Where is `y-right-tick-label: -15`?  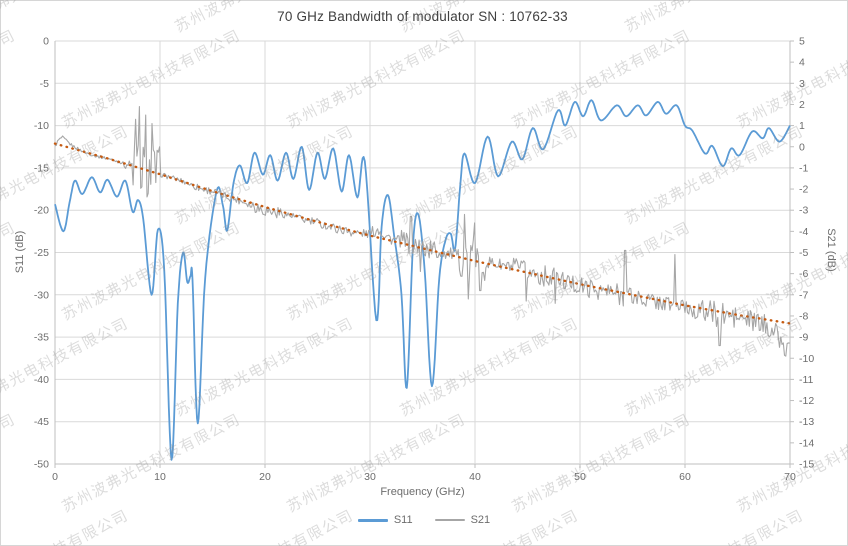
y-right-tick-label: -15 is located at coordinates (806, 465).